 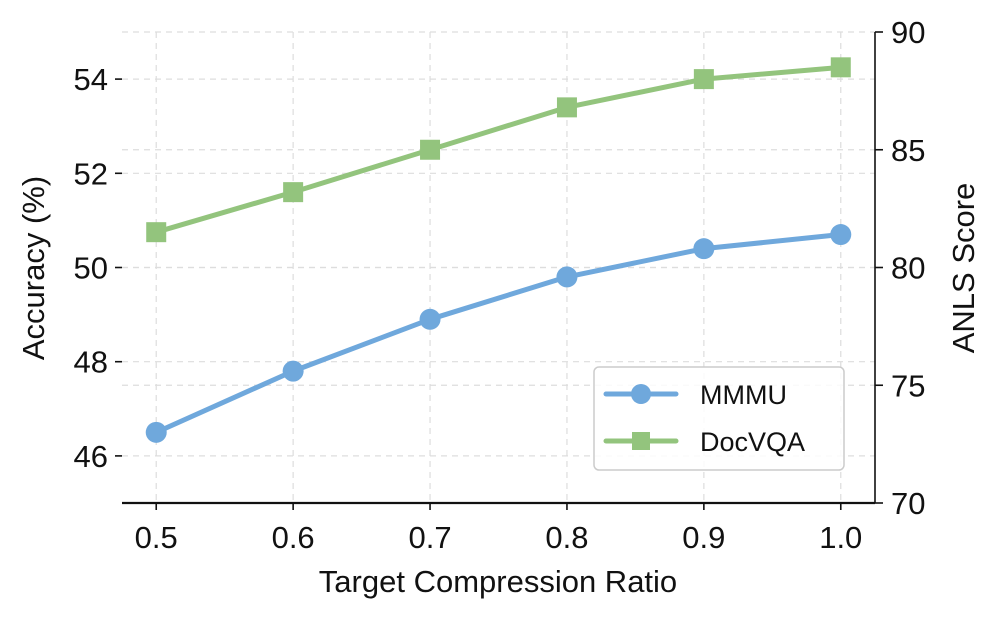 What do you see at coordinates (908, 32) in the screenshot?
I see `y2-tick-label: 90` at bounding box center [908, 32].